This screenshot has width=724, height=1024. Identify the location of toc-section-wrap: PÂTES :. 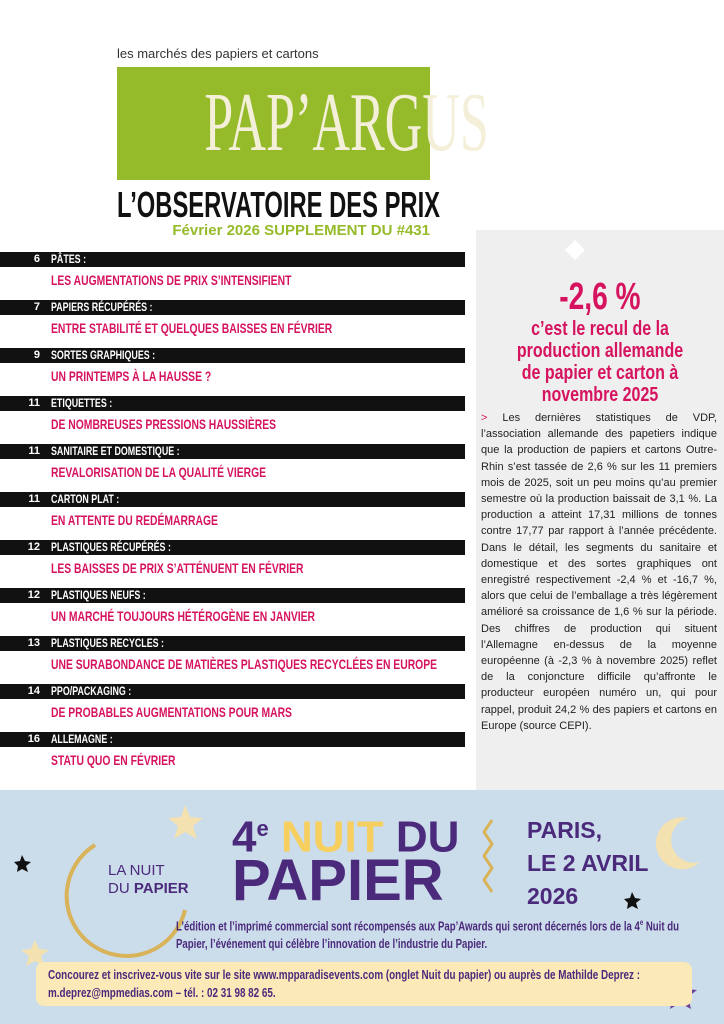
(74, 259).